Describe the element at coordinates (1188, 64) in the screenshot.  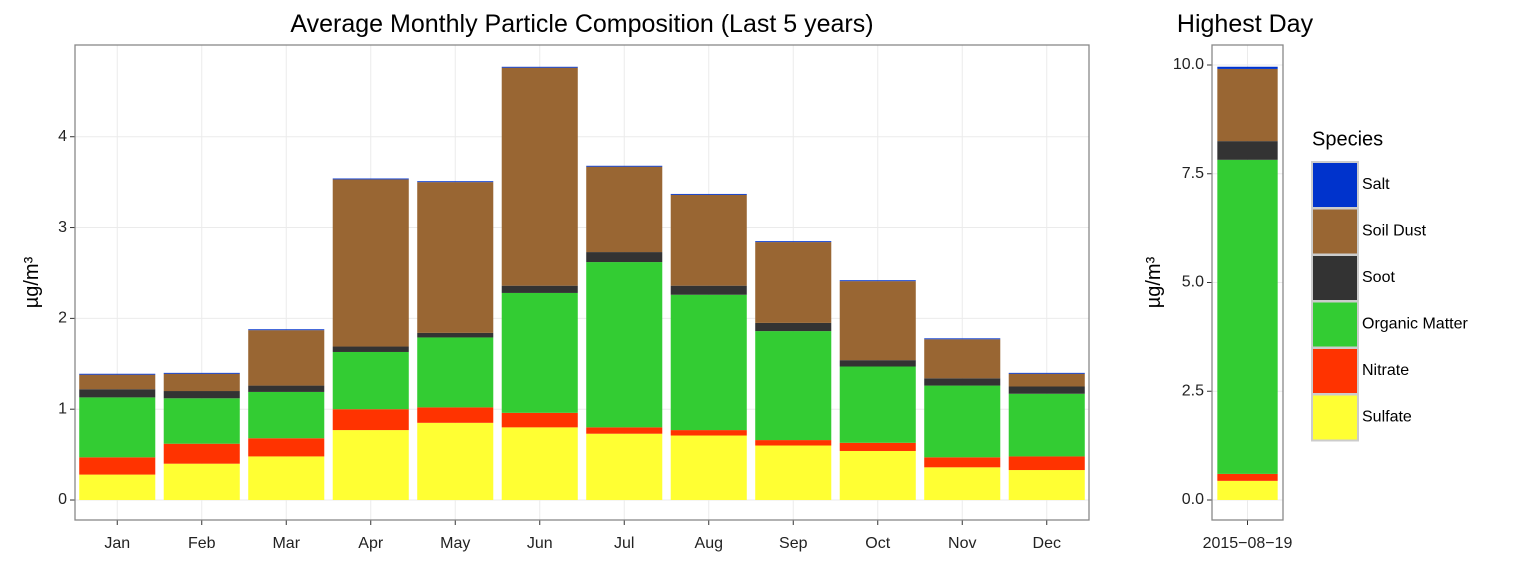
I see `y-tick-label: 10.0` at that location.